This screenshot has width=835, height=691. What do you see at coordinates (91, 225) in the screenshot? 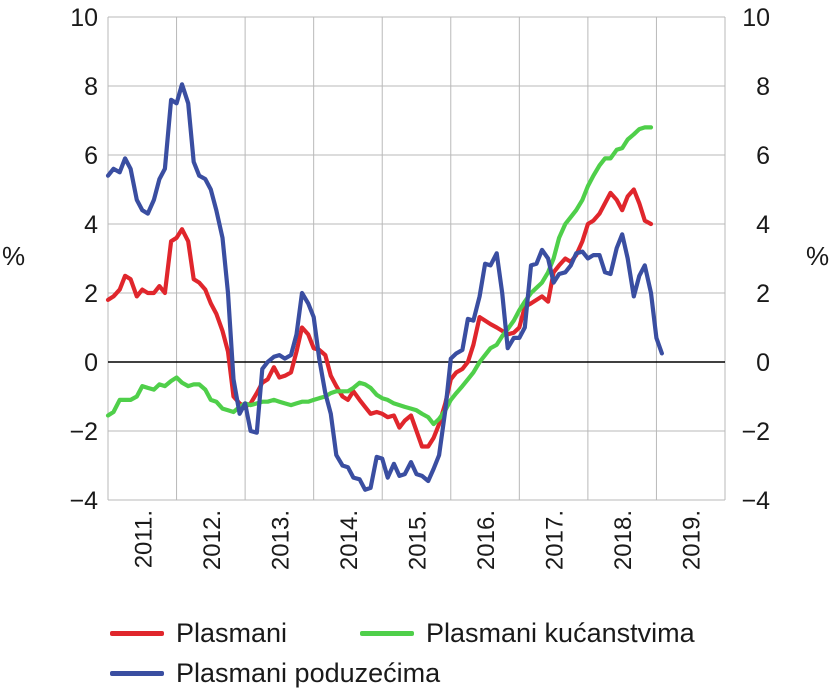
I see `left-tick-label: 4` at bounding box center [91, 225].